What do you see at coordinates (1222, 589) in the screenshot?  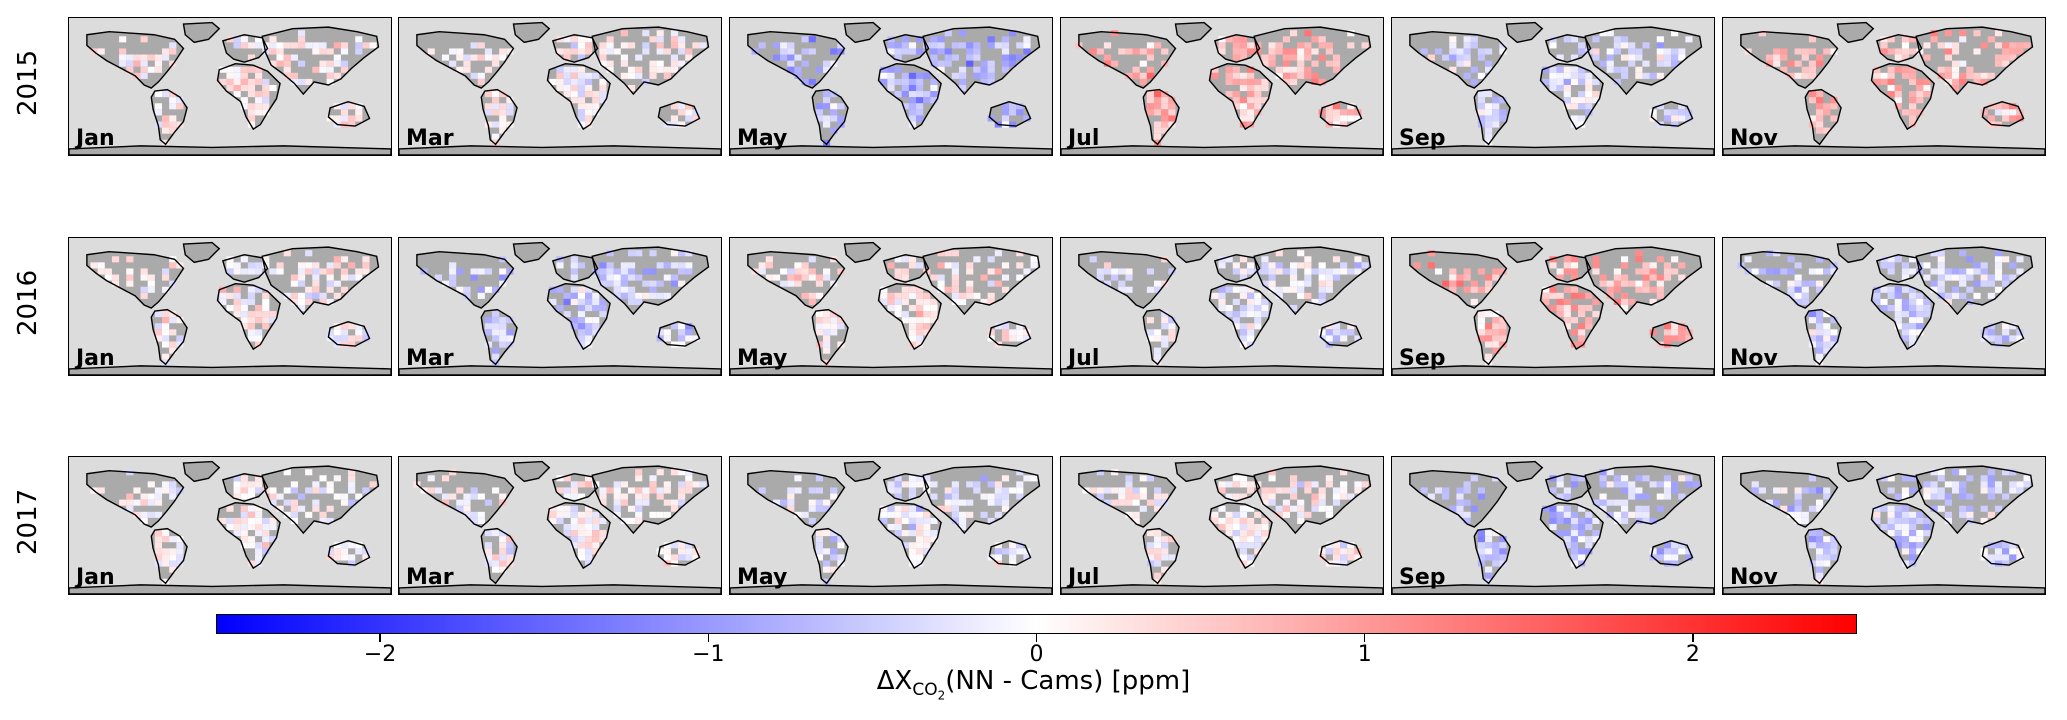 I see `land-antarctica` at bounding box center [1222, 589].